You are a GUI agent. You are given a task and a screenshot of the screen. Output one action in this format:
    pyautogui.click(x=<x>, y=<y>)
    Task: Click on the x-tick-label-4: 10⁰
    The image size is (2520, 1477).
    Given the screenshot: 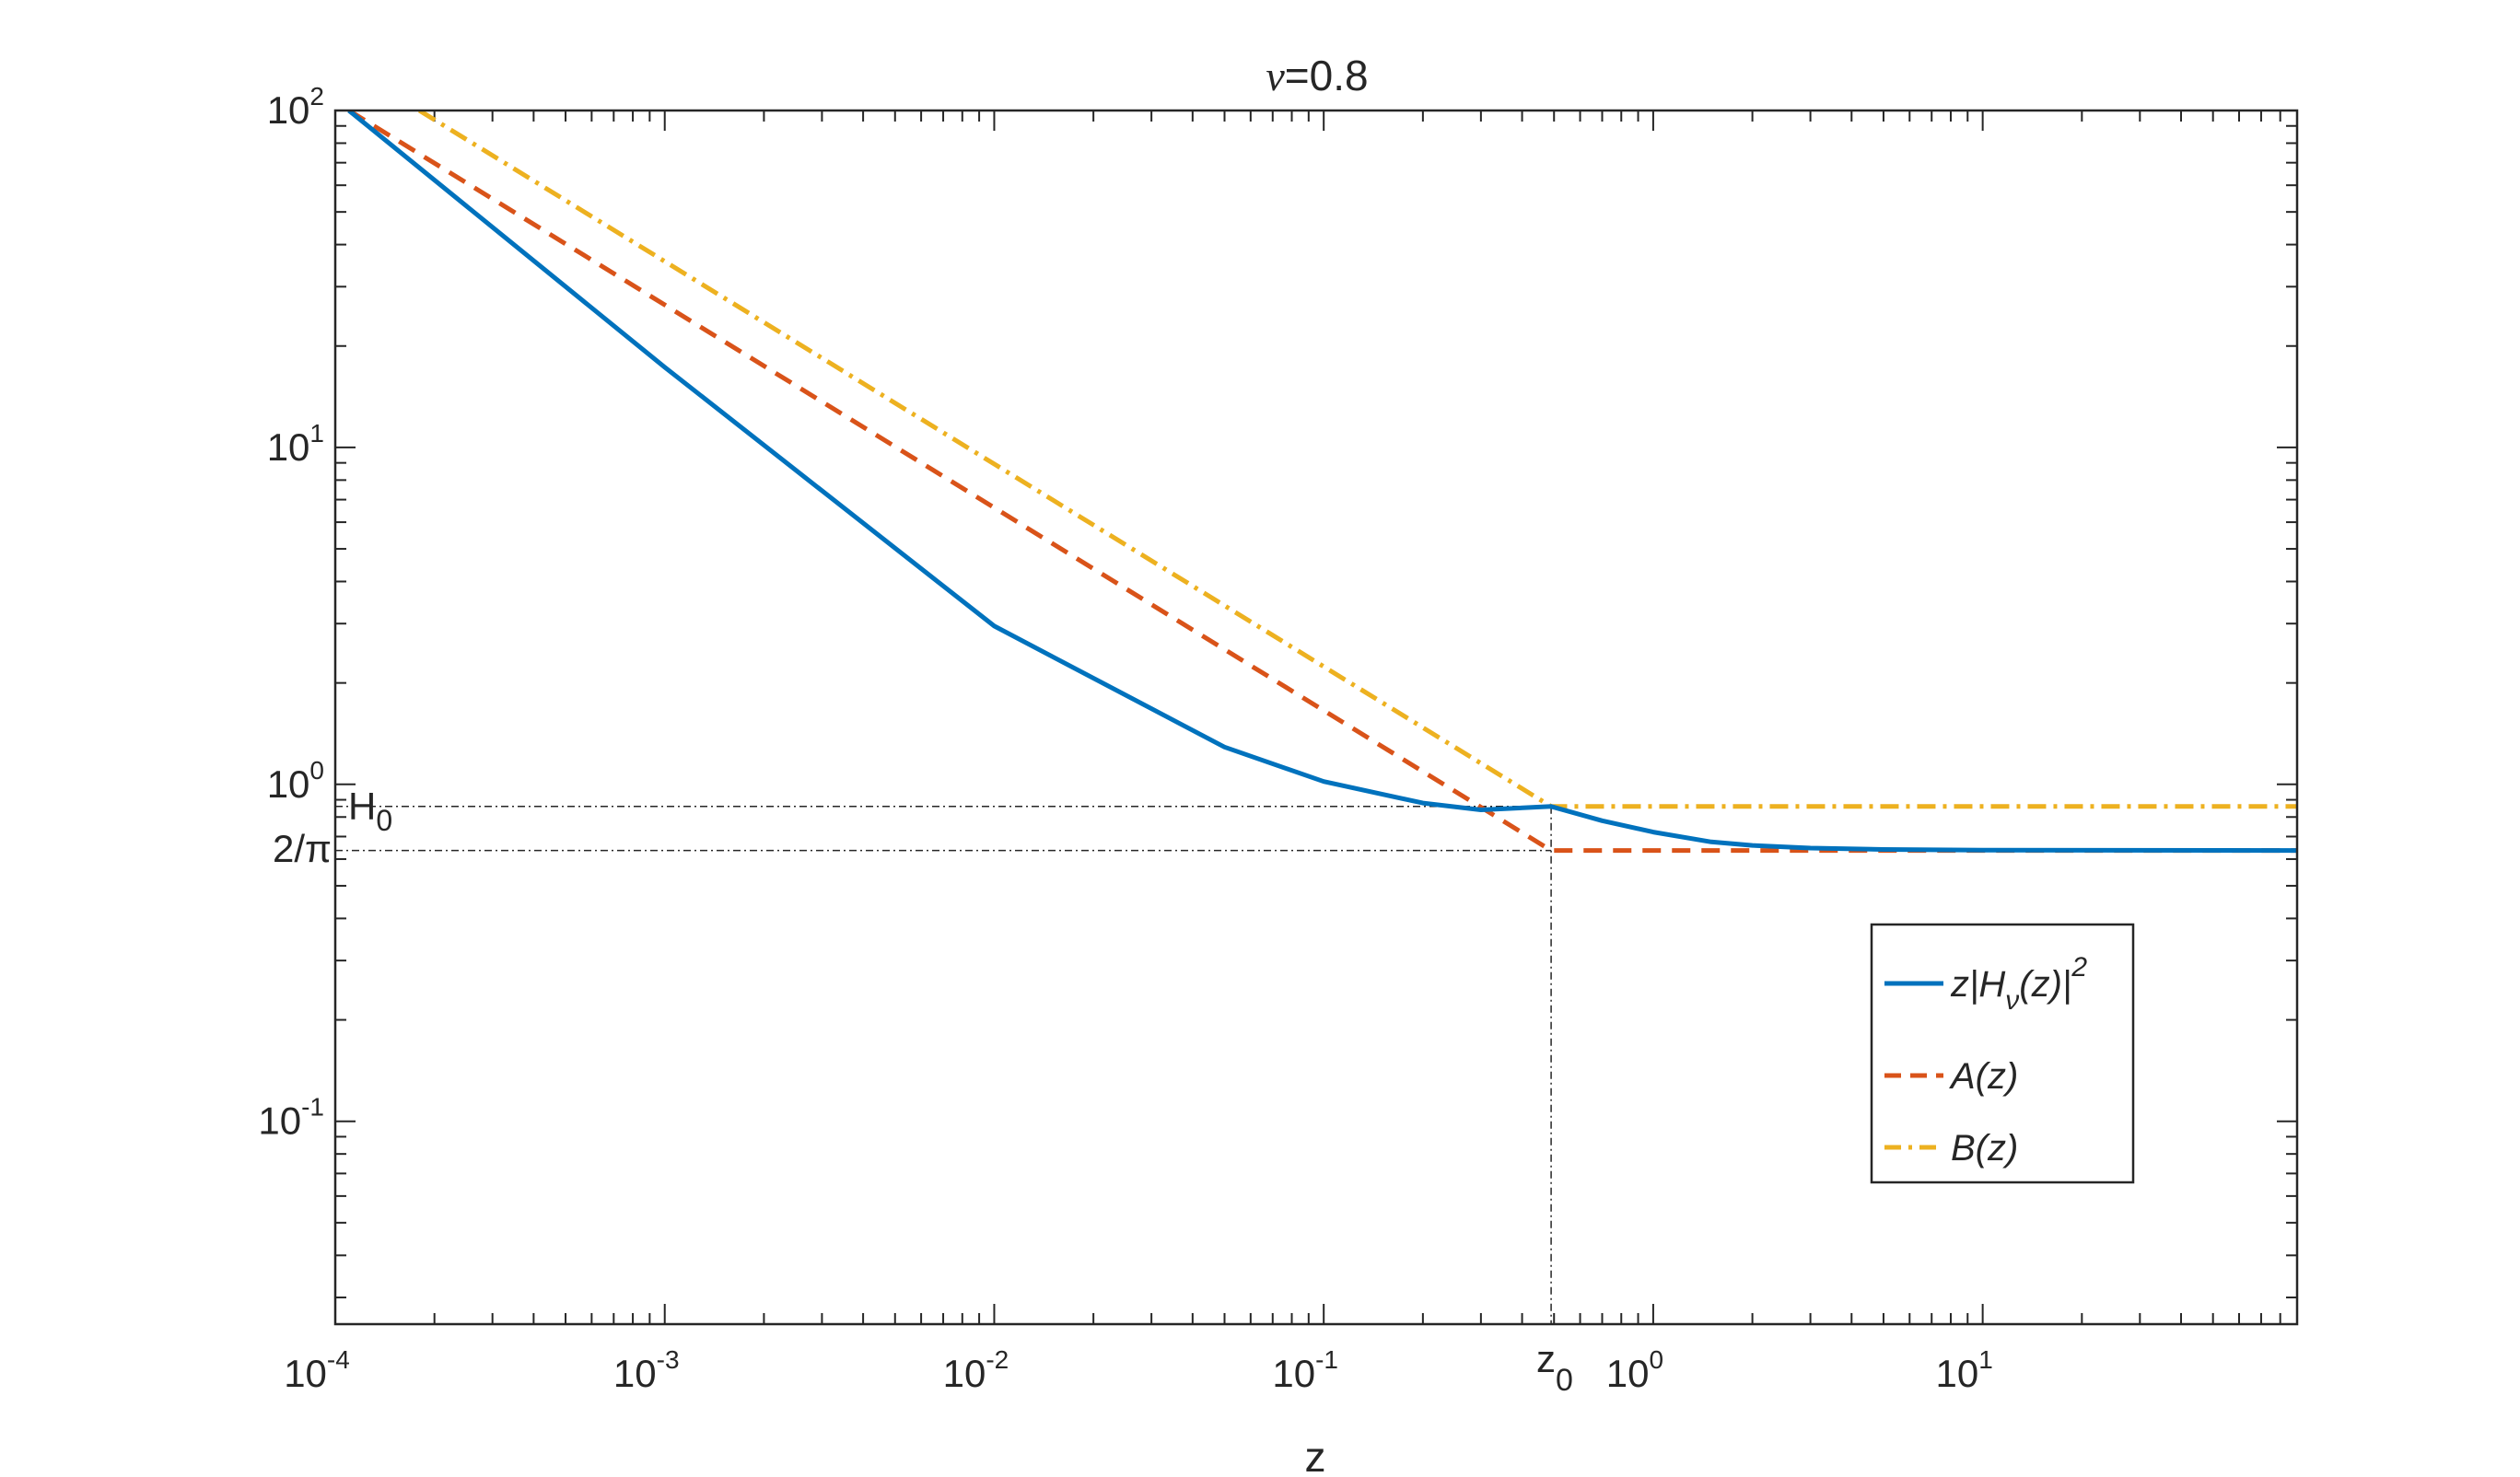 What is the action you would take?
    pyautogui.click(x=1634, y=1370)
    